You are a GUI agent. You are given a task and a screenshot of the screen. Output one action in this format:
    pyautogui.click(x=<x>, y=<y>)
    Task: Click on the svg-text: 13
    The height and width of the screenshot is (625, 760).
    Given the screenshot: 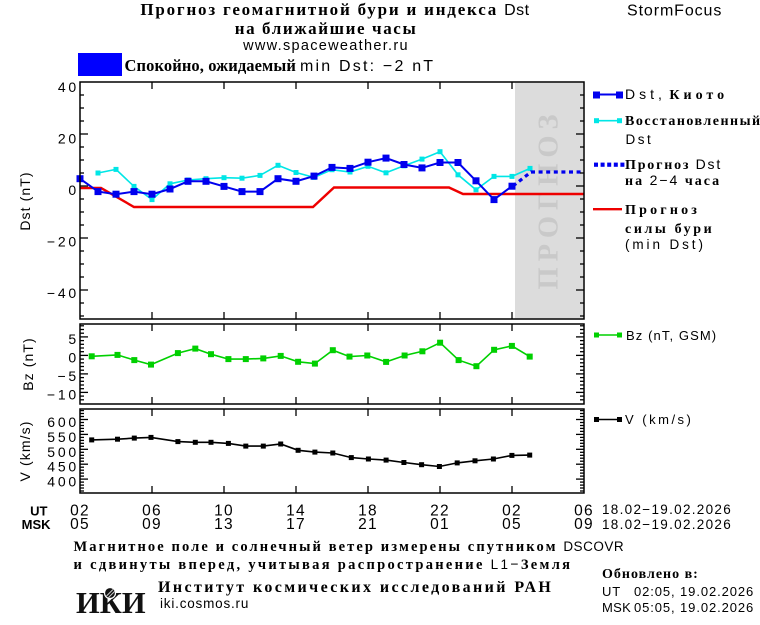 What is the action you would take?
    pyautogui.click(x=224, y=524)
    